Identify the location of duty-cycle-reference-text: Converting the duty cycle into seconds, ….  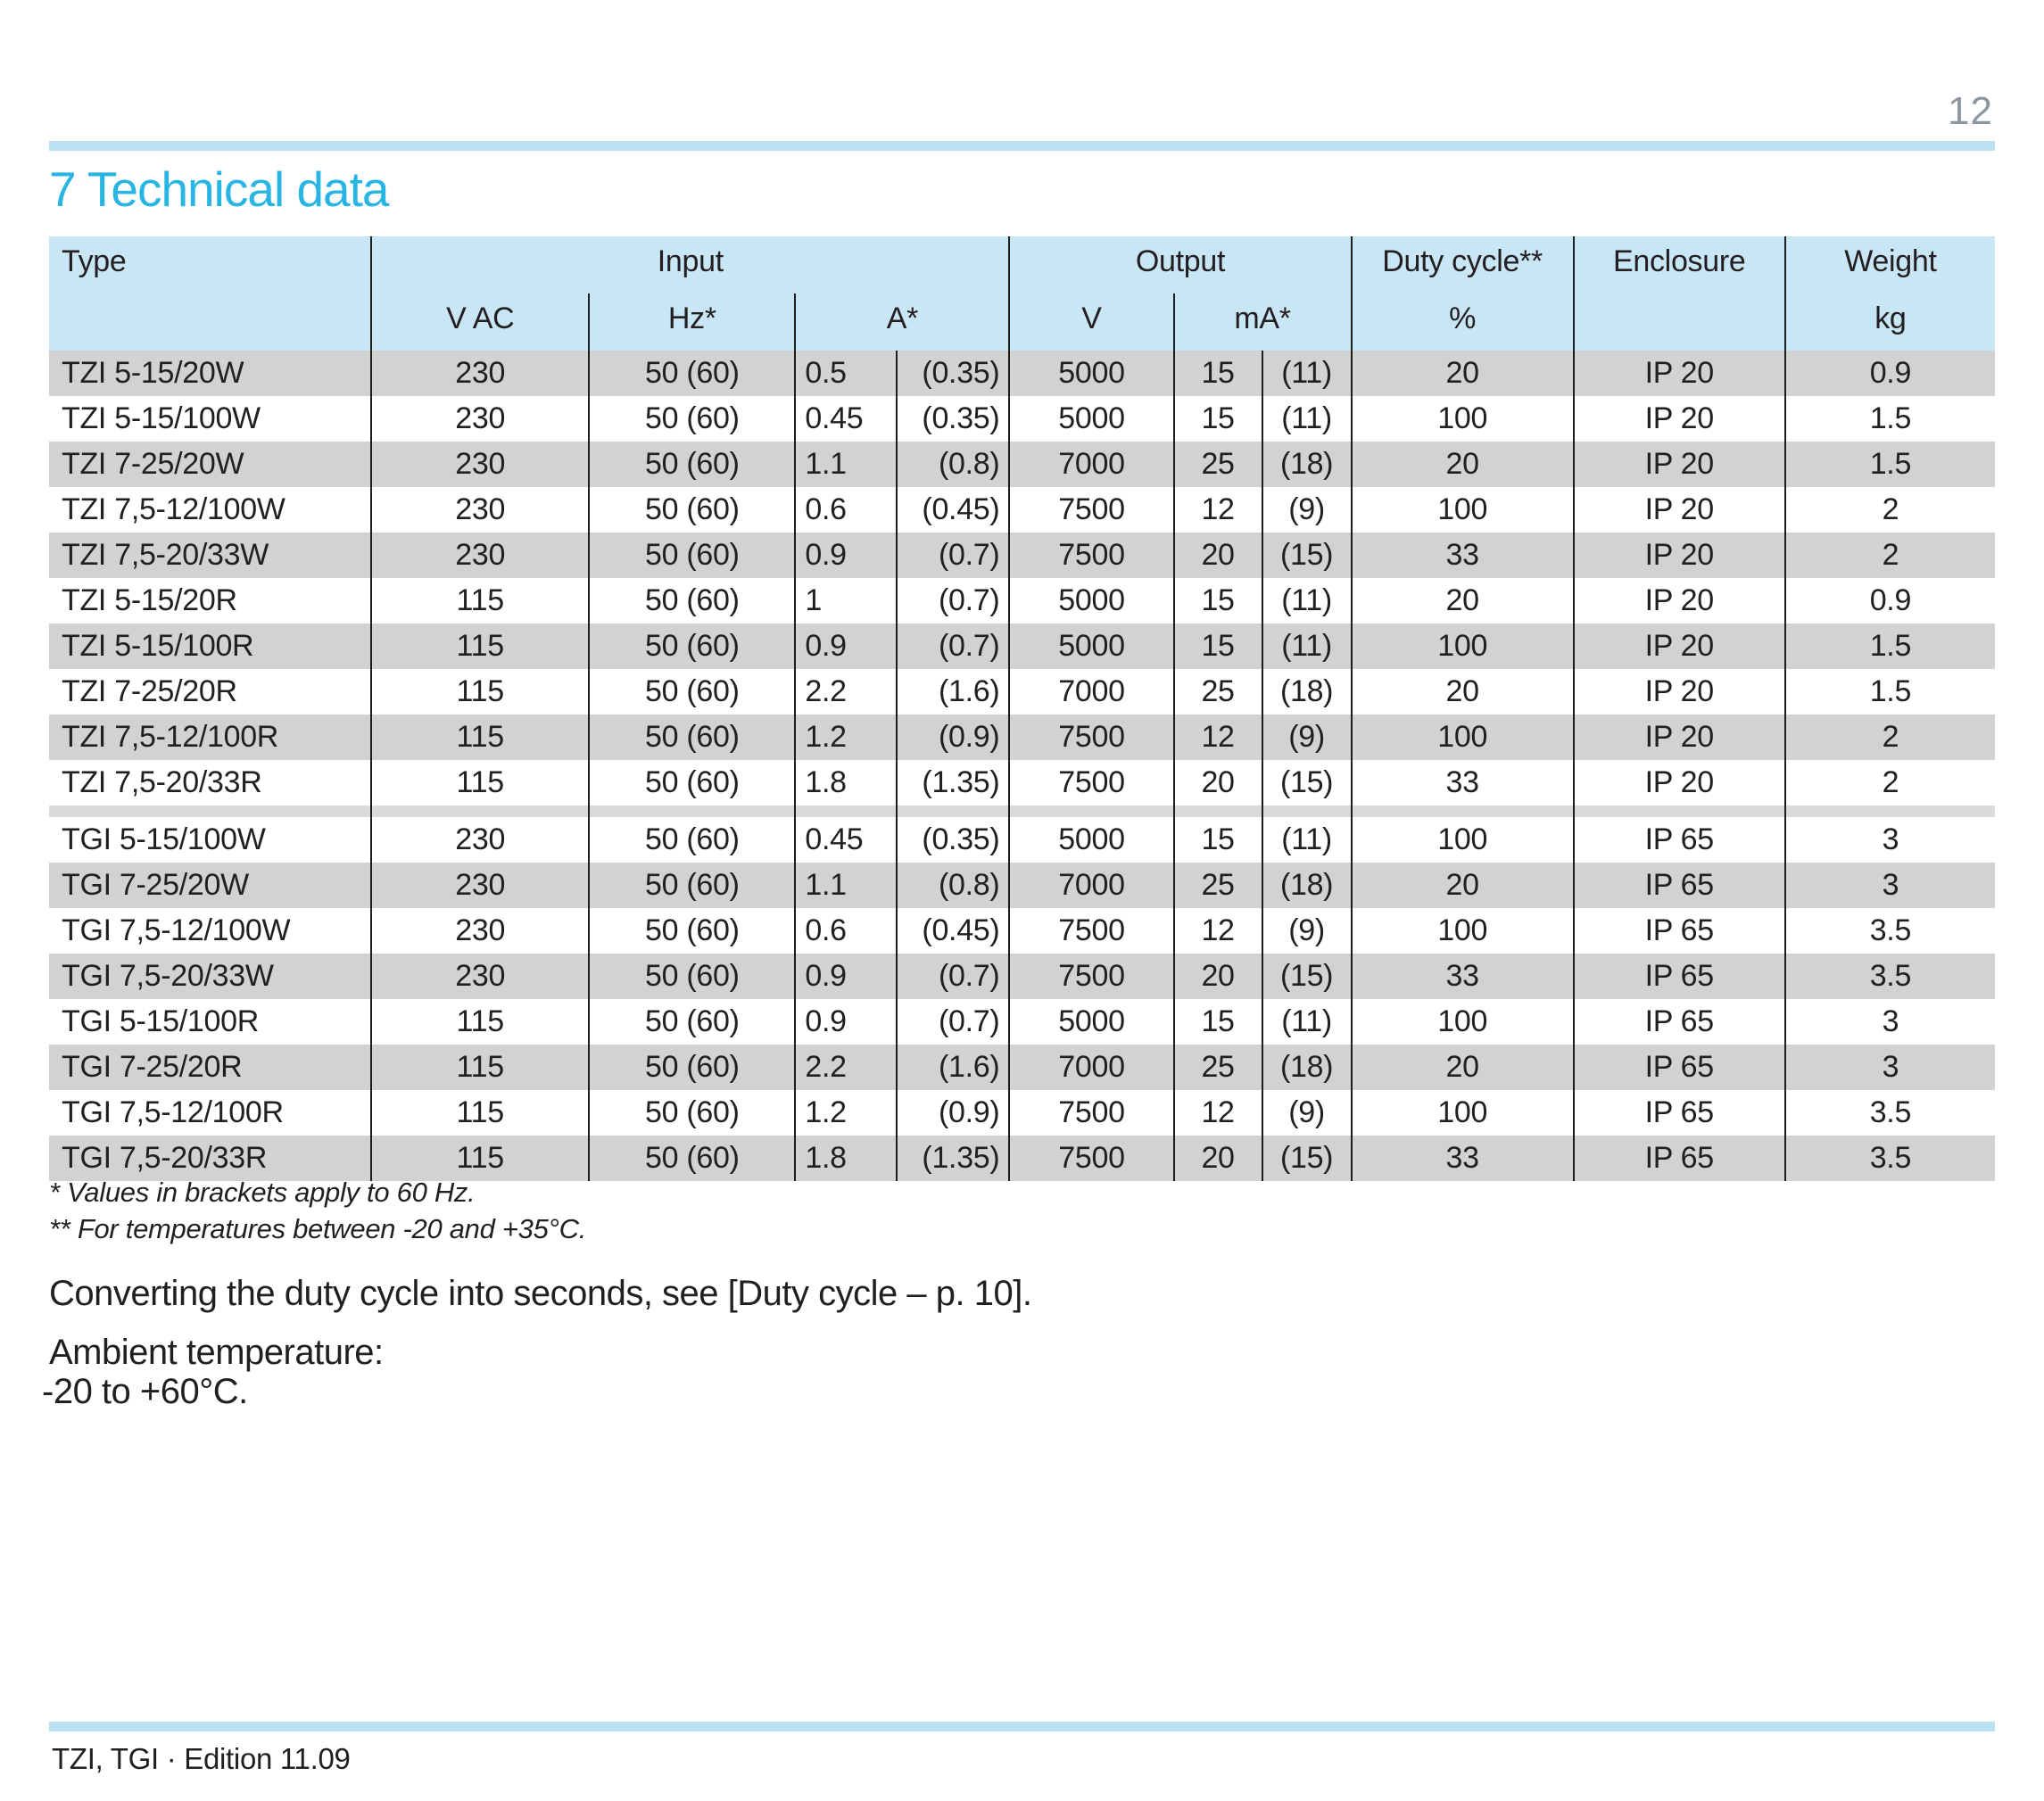
(540, 1293).